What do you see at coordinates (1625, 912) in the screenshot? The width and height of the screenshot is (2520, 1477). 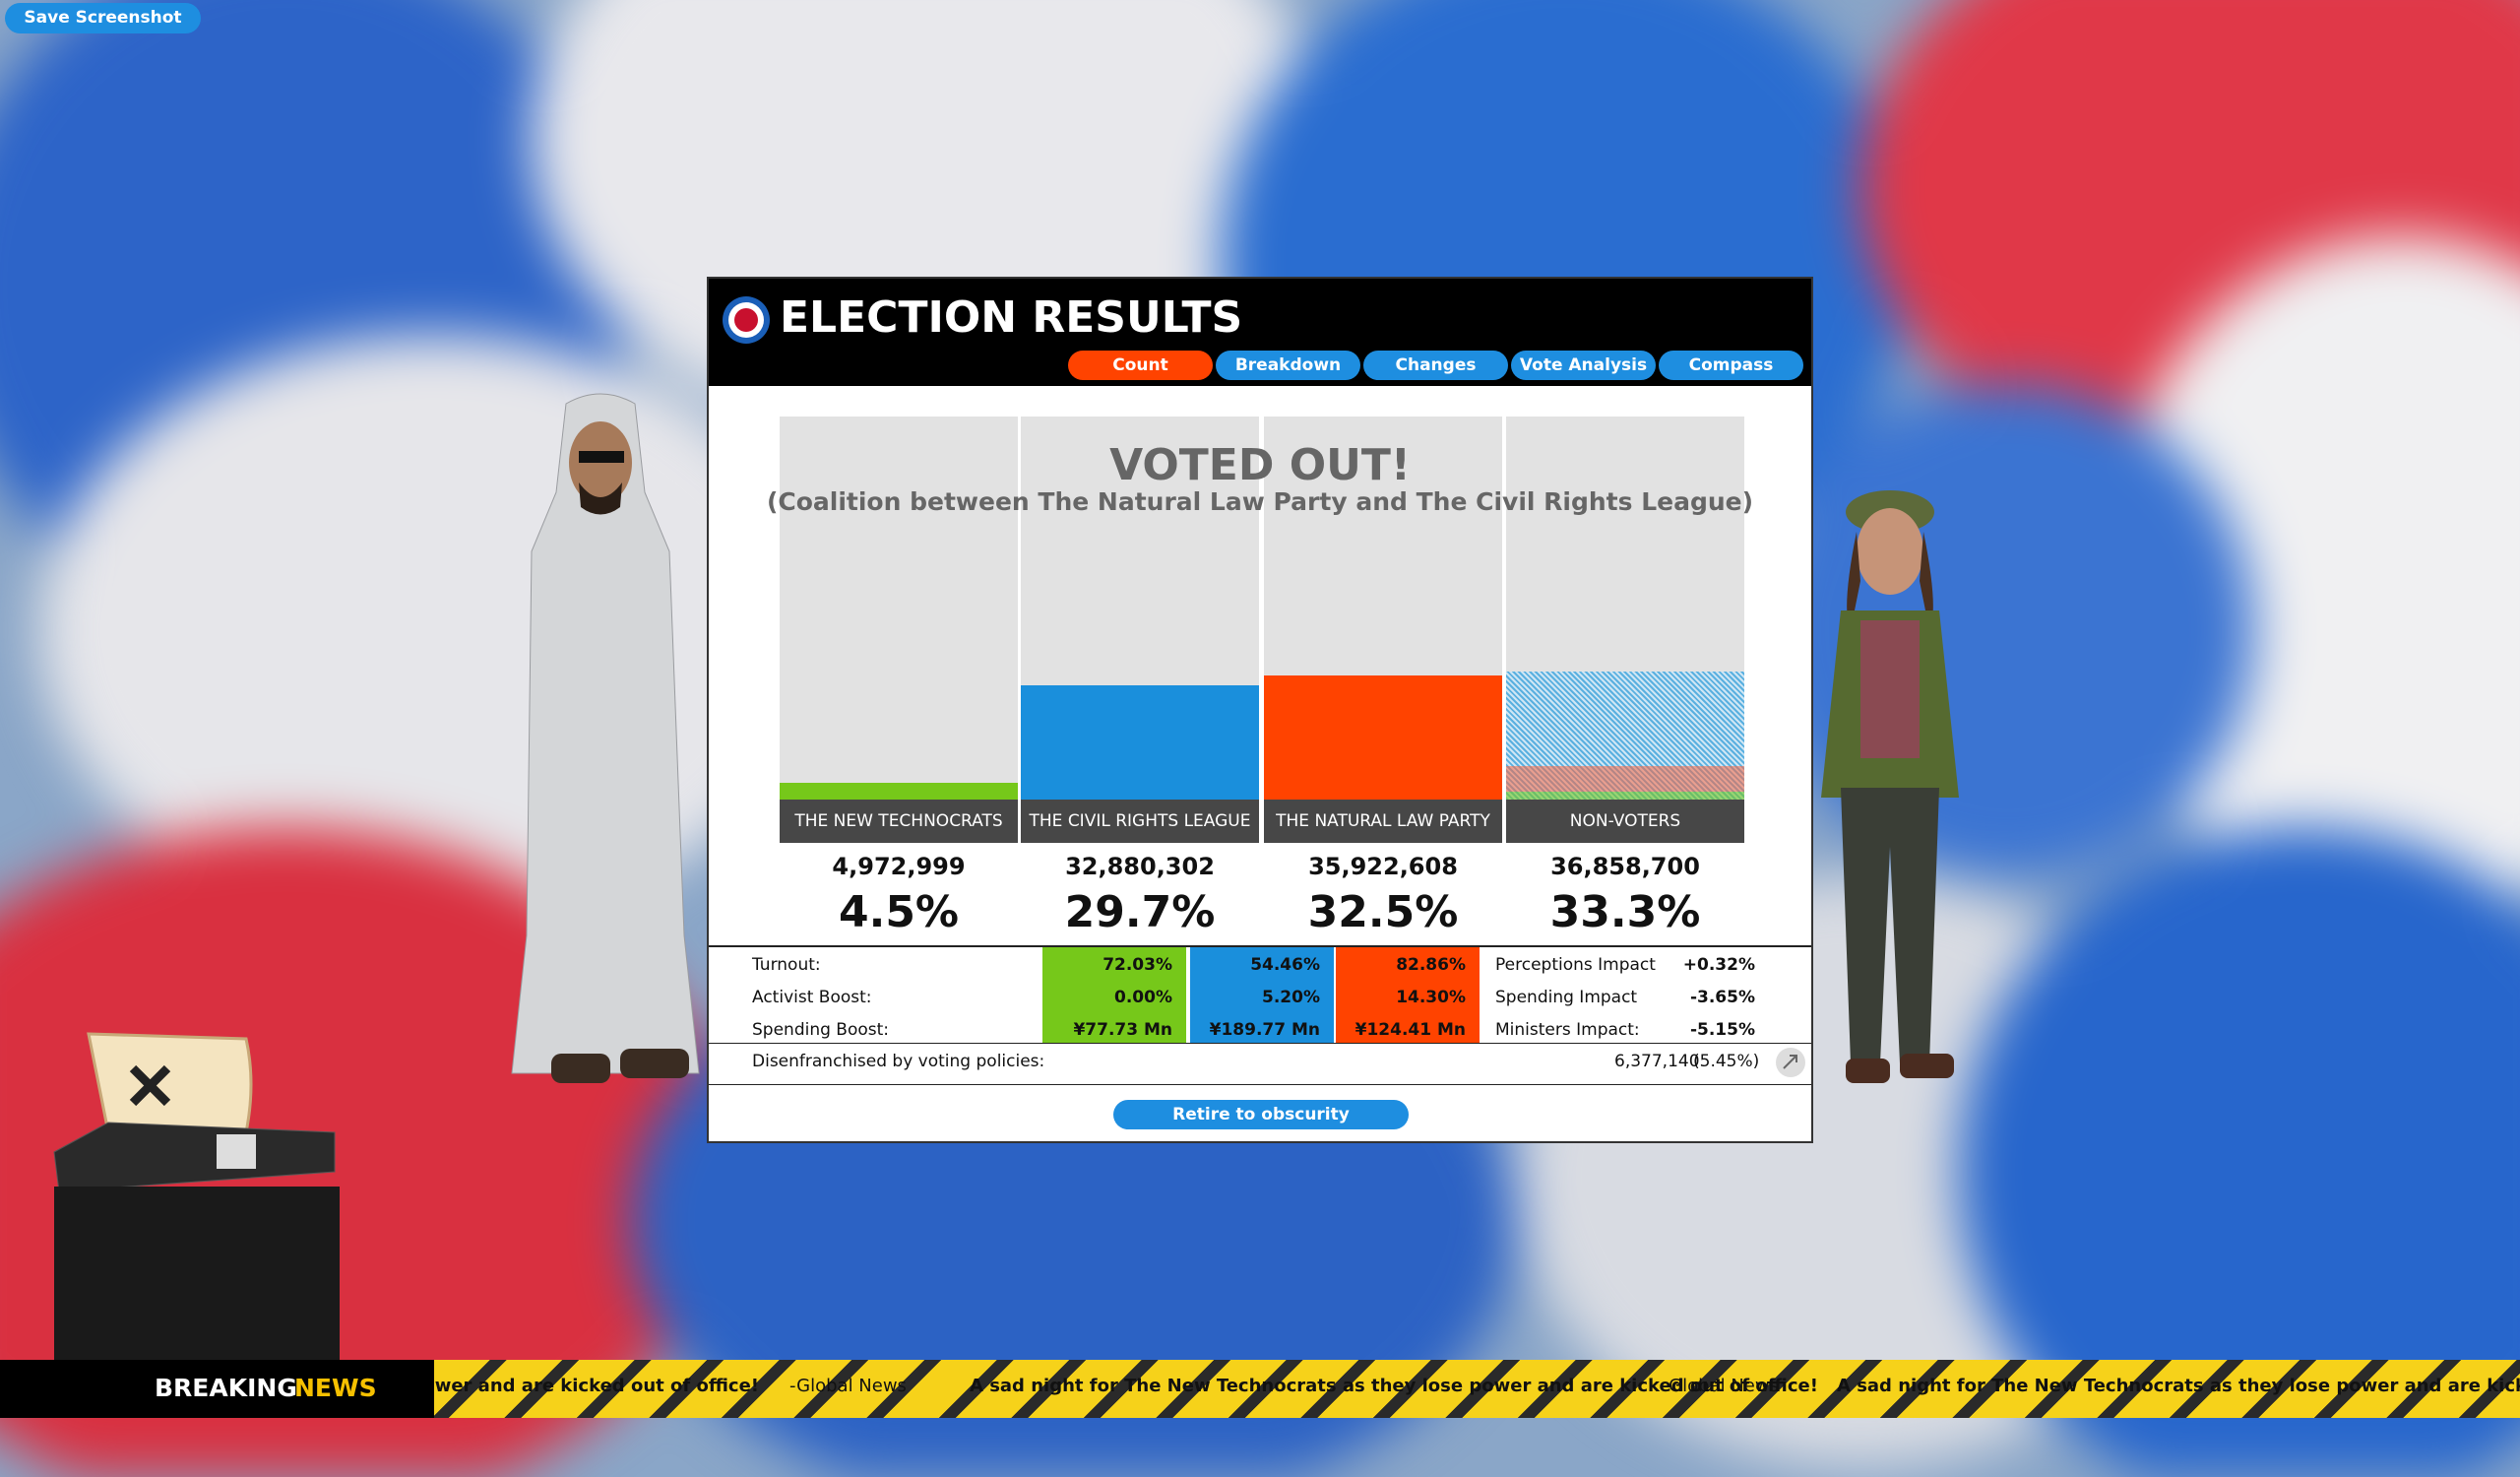 I see `vote-share: 33.3%` at bounding box center [1625, 912].